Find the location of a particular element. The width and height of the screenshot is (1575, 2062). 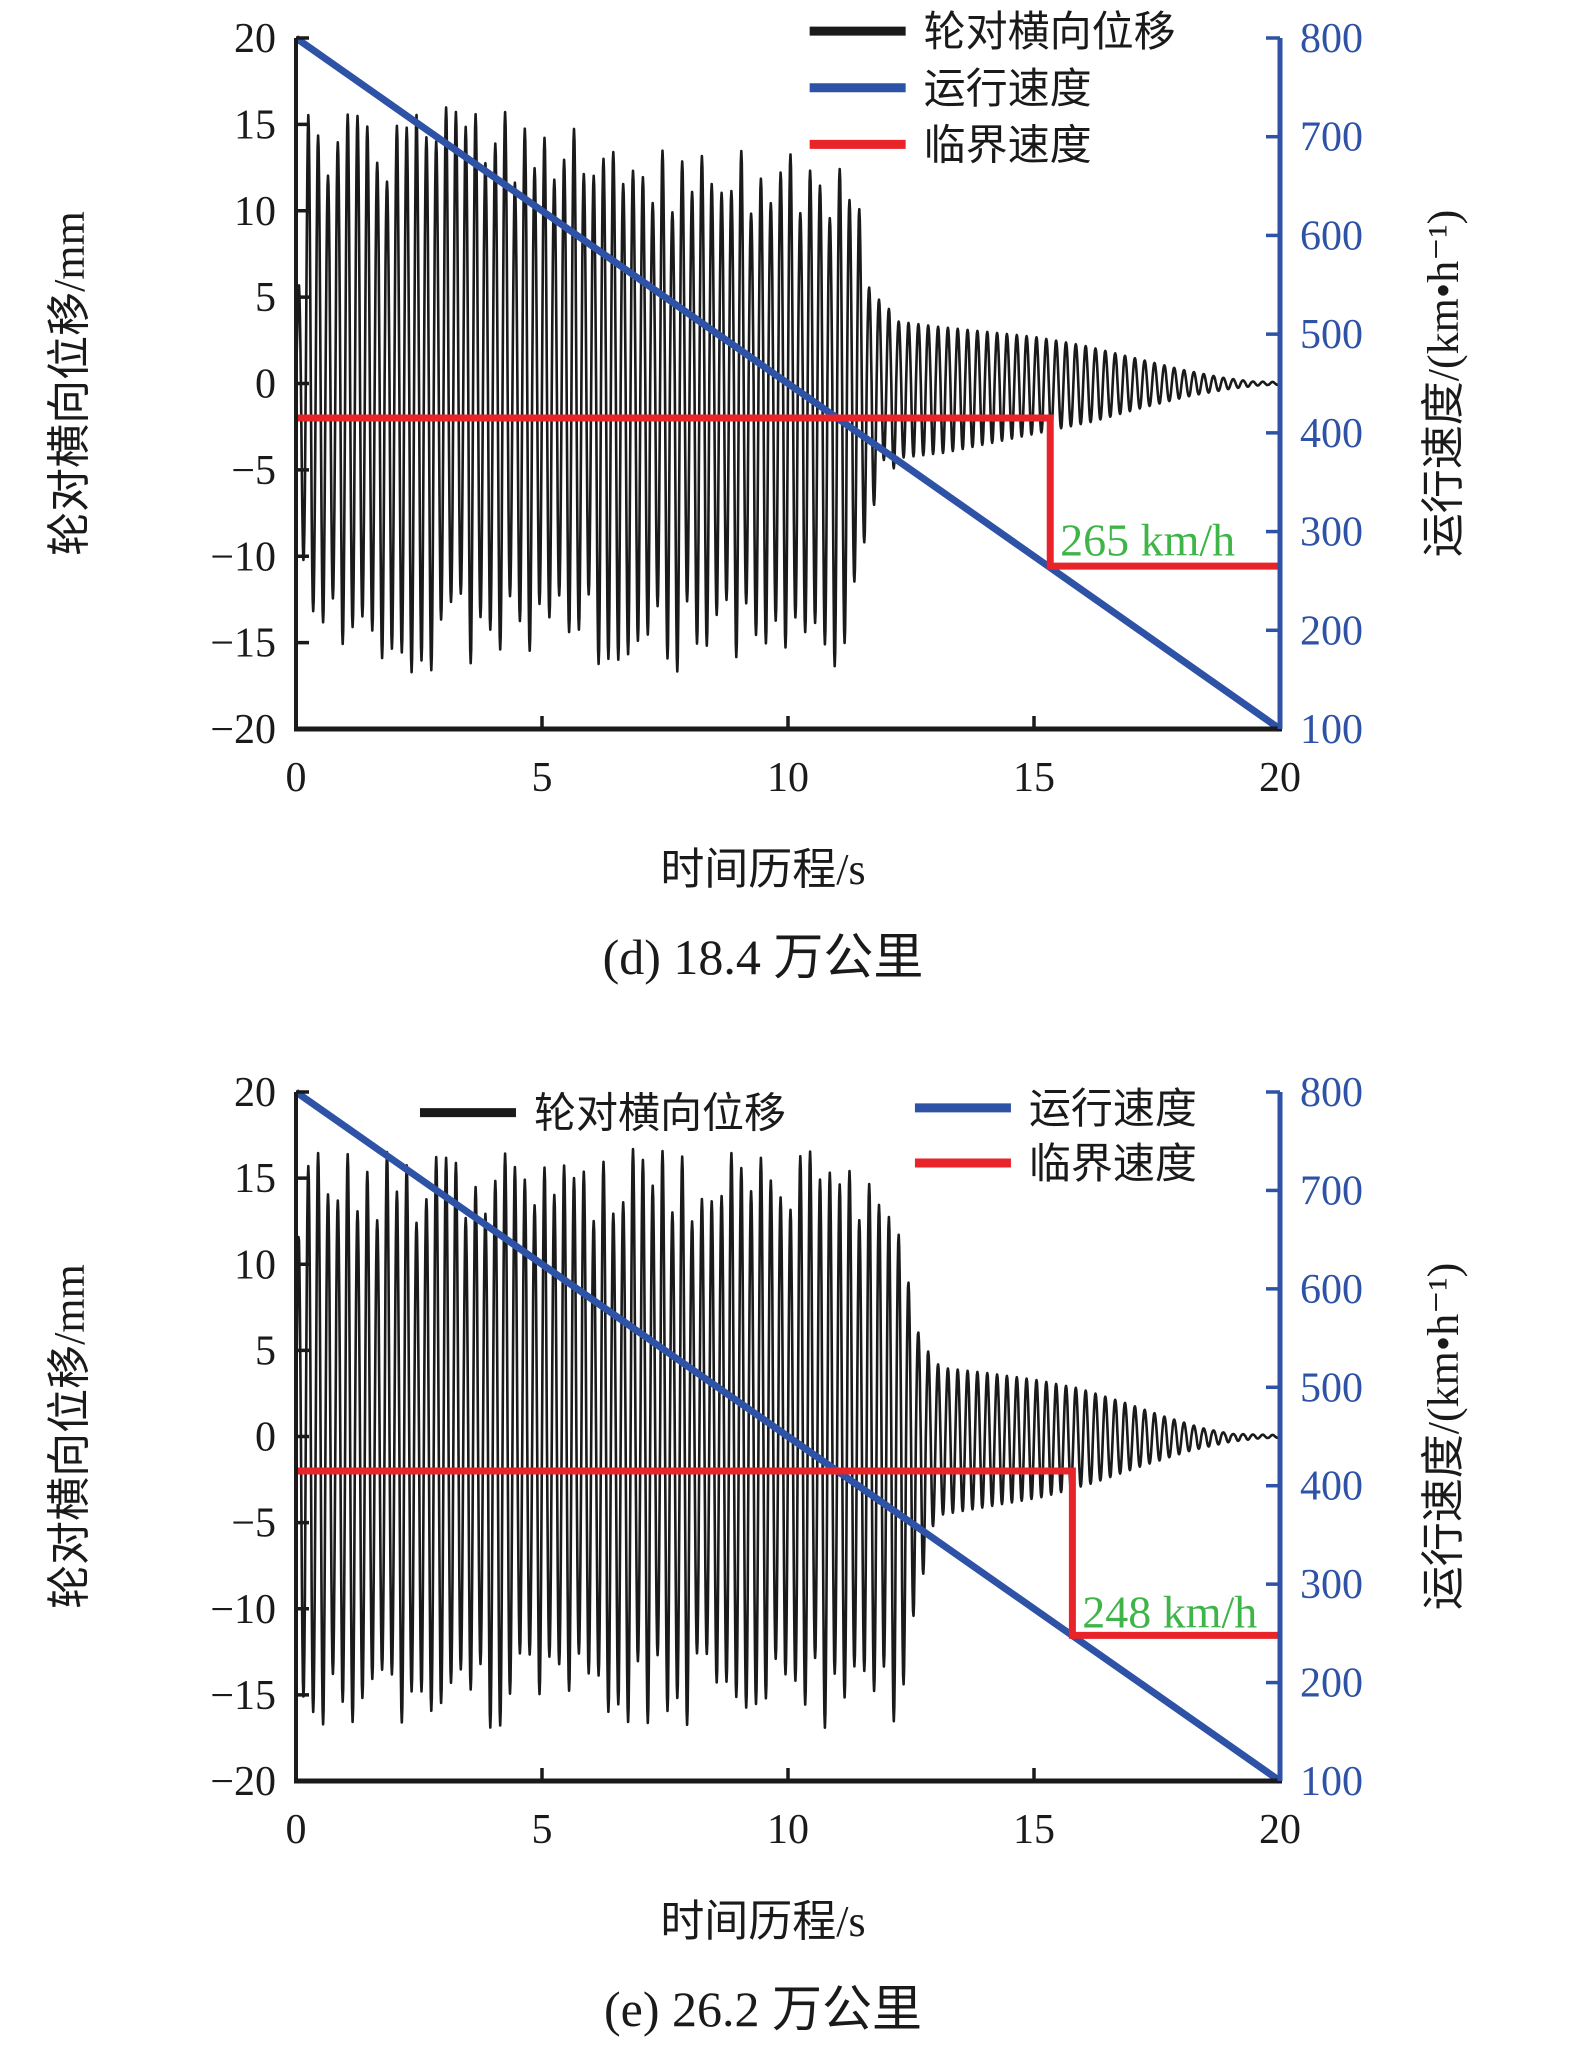

critical-speed-annotation: 248 km/h is located at coordinates (1169, 1611).